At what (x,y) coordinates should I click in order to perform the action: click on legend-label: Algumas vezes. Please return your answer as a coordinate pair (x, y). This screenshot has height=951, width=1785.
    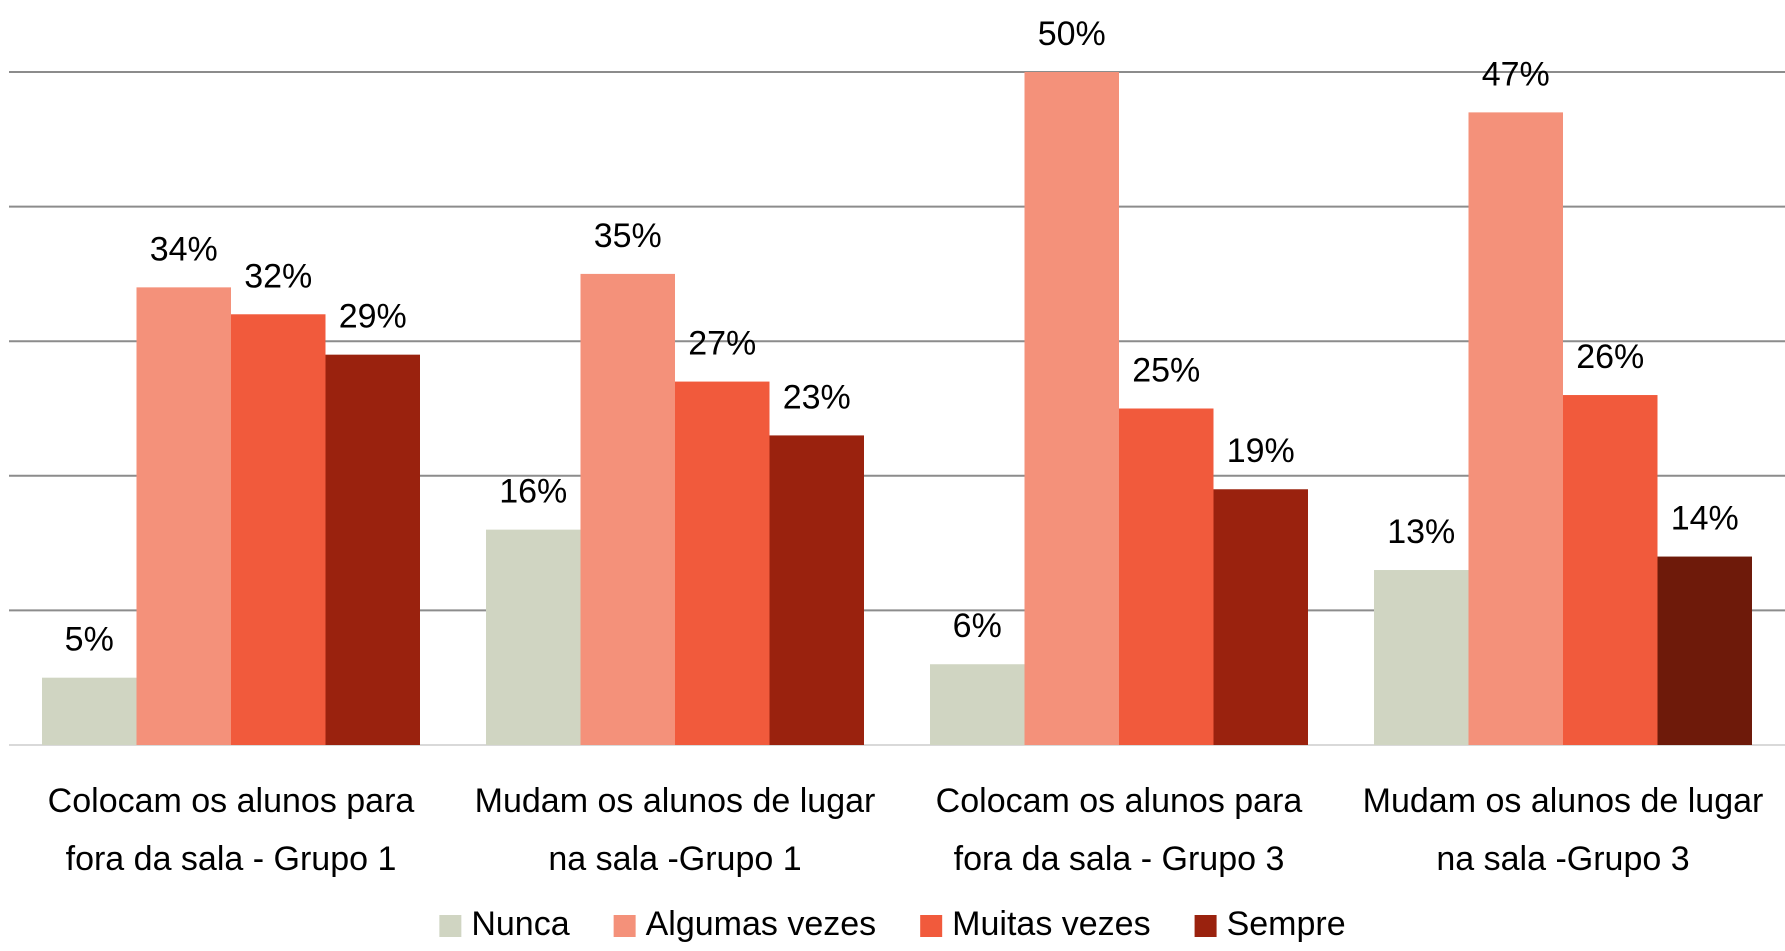
    Looking at the image, I should click on (761, 924).